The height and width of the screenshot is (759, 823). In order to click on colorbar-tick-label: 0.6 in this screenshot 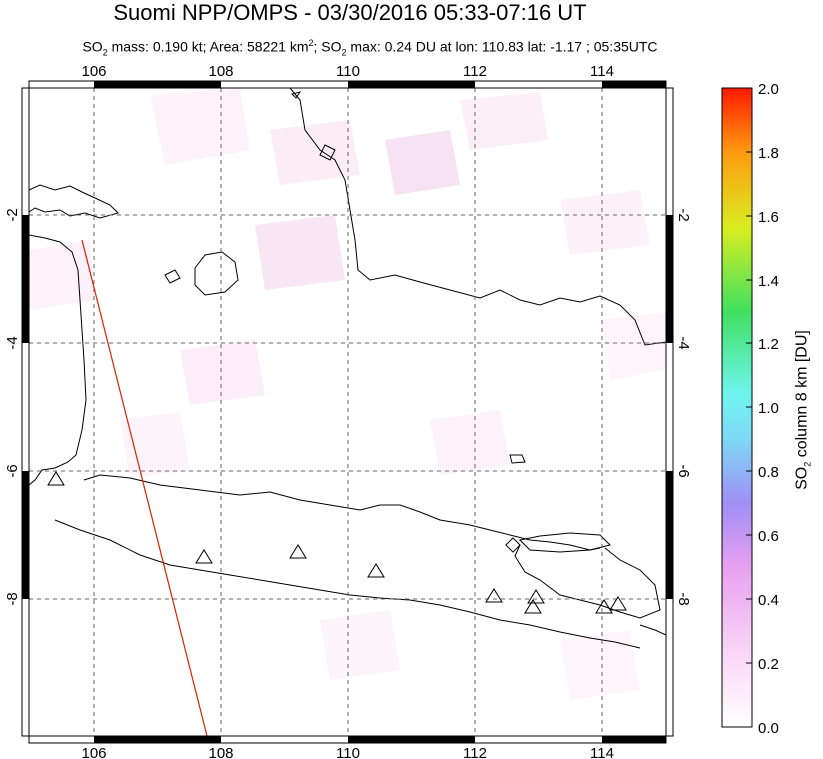, I will do `click(768, 536)`.